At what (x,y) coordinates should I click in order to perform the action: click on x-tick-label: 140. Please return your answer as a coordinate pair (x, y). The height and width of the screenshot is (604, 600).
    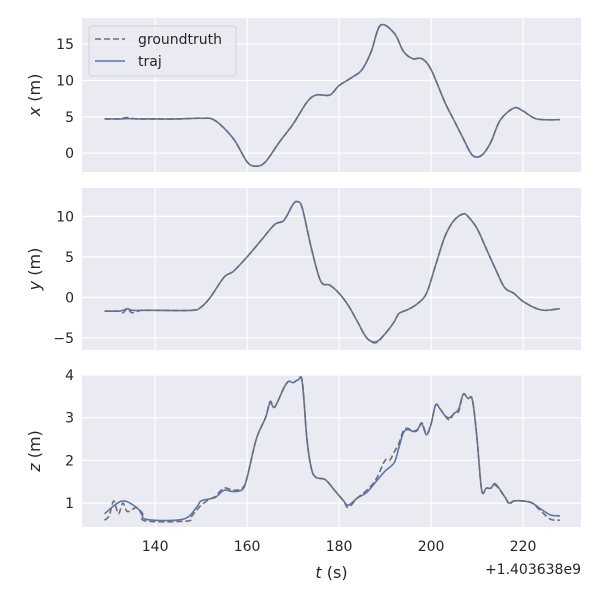
    Looking at the image, I should click on (155, 547).